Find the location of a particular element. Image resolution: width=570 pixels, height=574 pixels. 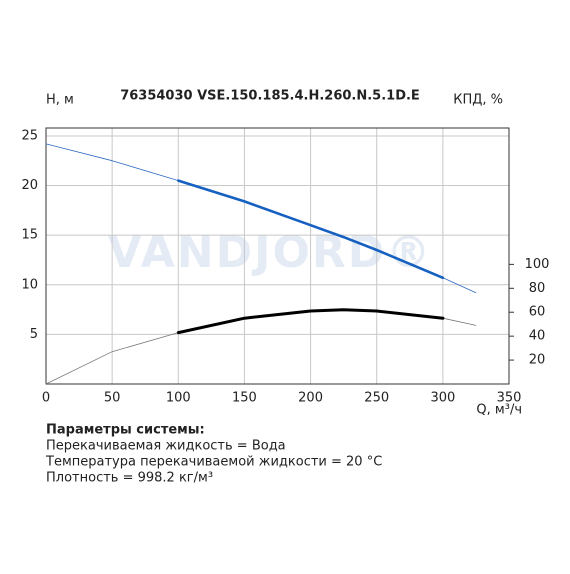

y-axis-label: H, м is located at coordinates (60, 100).